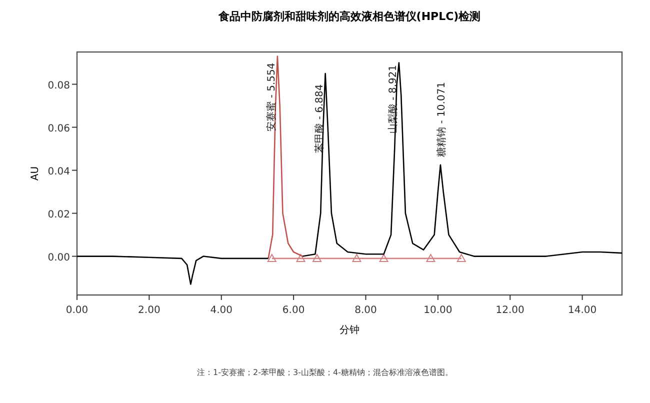 This screenshot has width=650, height=403. I want to click on annotation: 山梨酸 - 8.921, so click(392, 99).